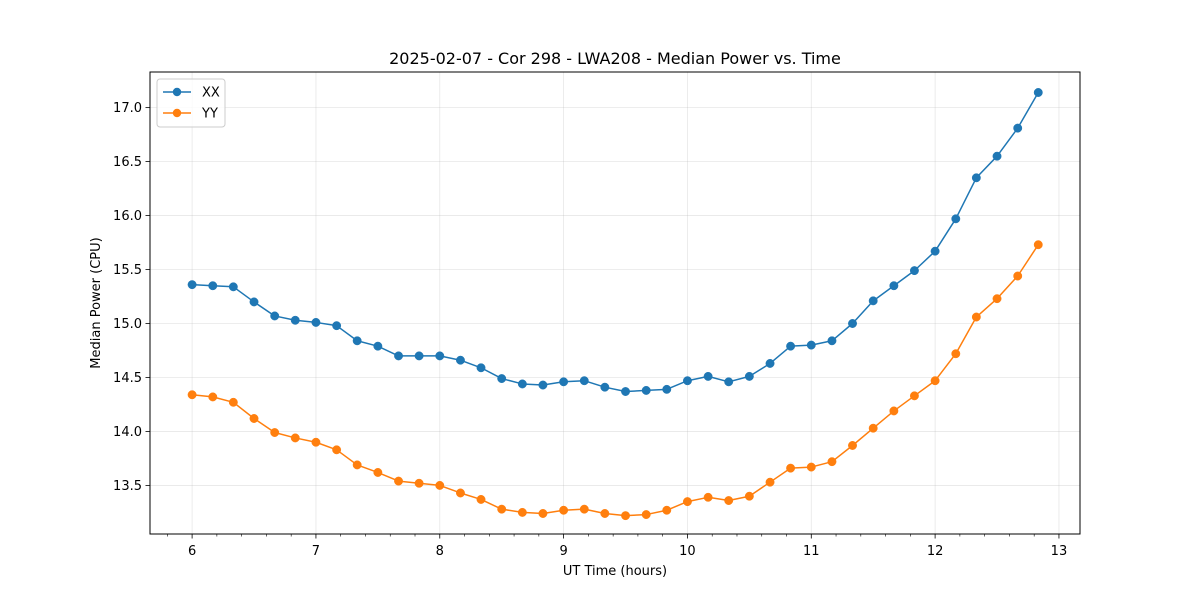  What do you see at coordinates (316, 551) in the screenshot?
I see `x-tick-label: 7` at bounding box center [316, 551].